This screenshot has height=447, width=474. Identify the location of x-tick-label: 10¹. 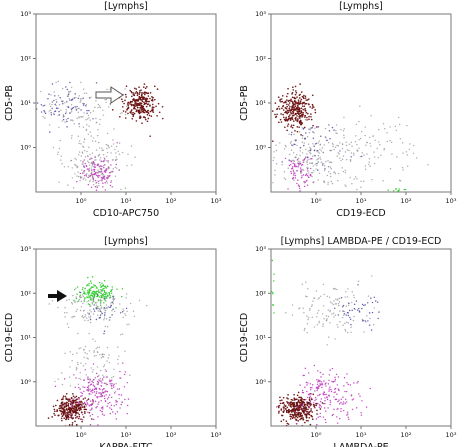
(126, 201).